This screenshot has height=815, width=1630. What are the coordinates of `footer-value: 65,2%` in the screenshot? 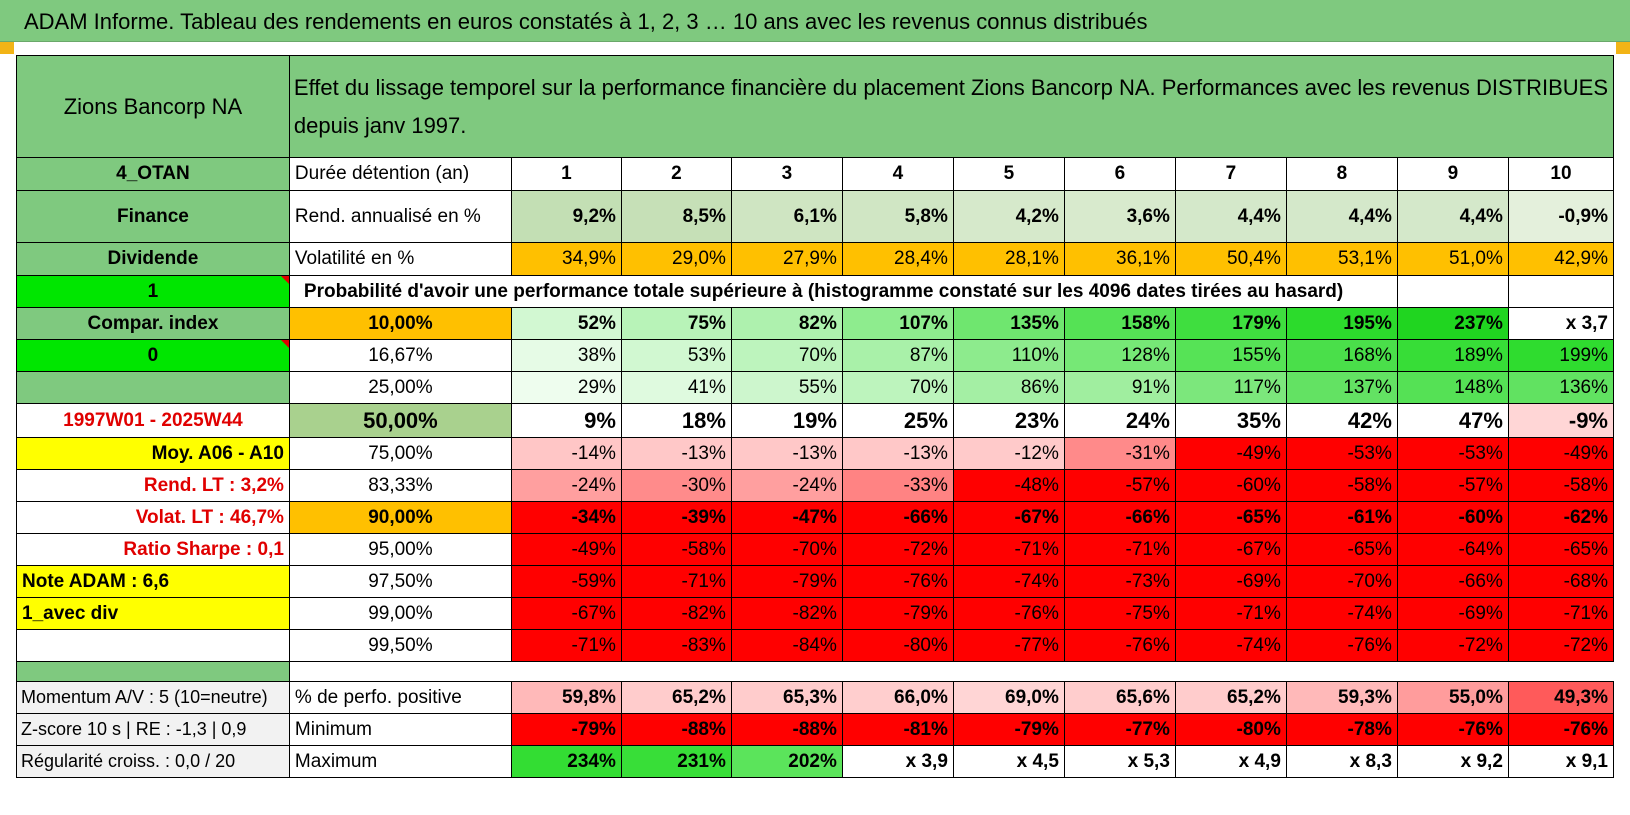 It's located at (676, 697).